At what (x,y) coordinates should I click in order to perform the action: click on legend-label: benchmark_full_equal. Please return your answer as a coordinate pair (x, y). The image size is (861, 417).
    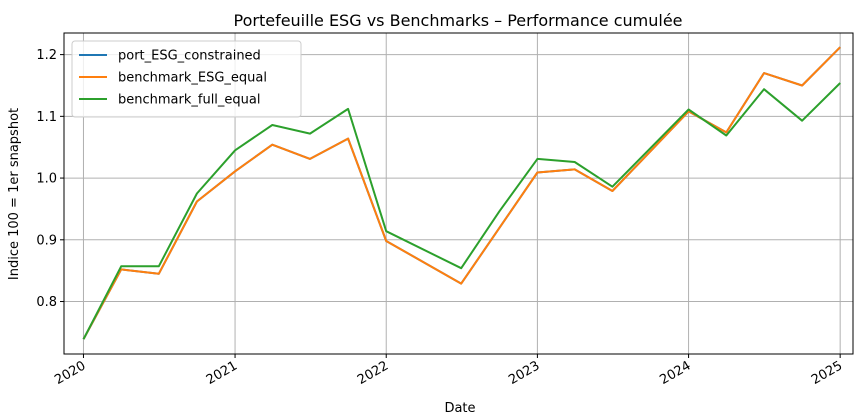
    Looking at the image, I should click on (189, 100).